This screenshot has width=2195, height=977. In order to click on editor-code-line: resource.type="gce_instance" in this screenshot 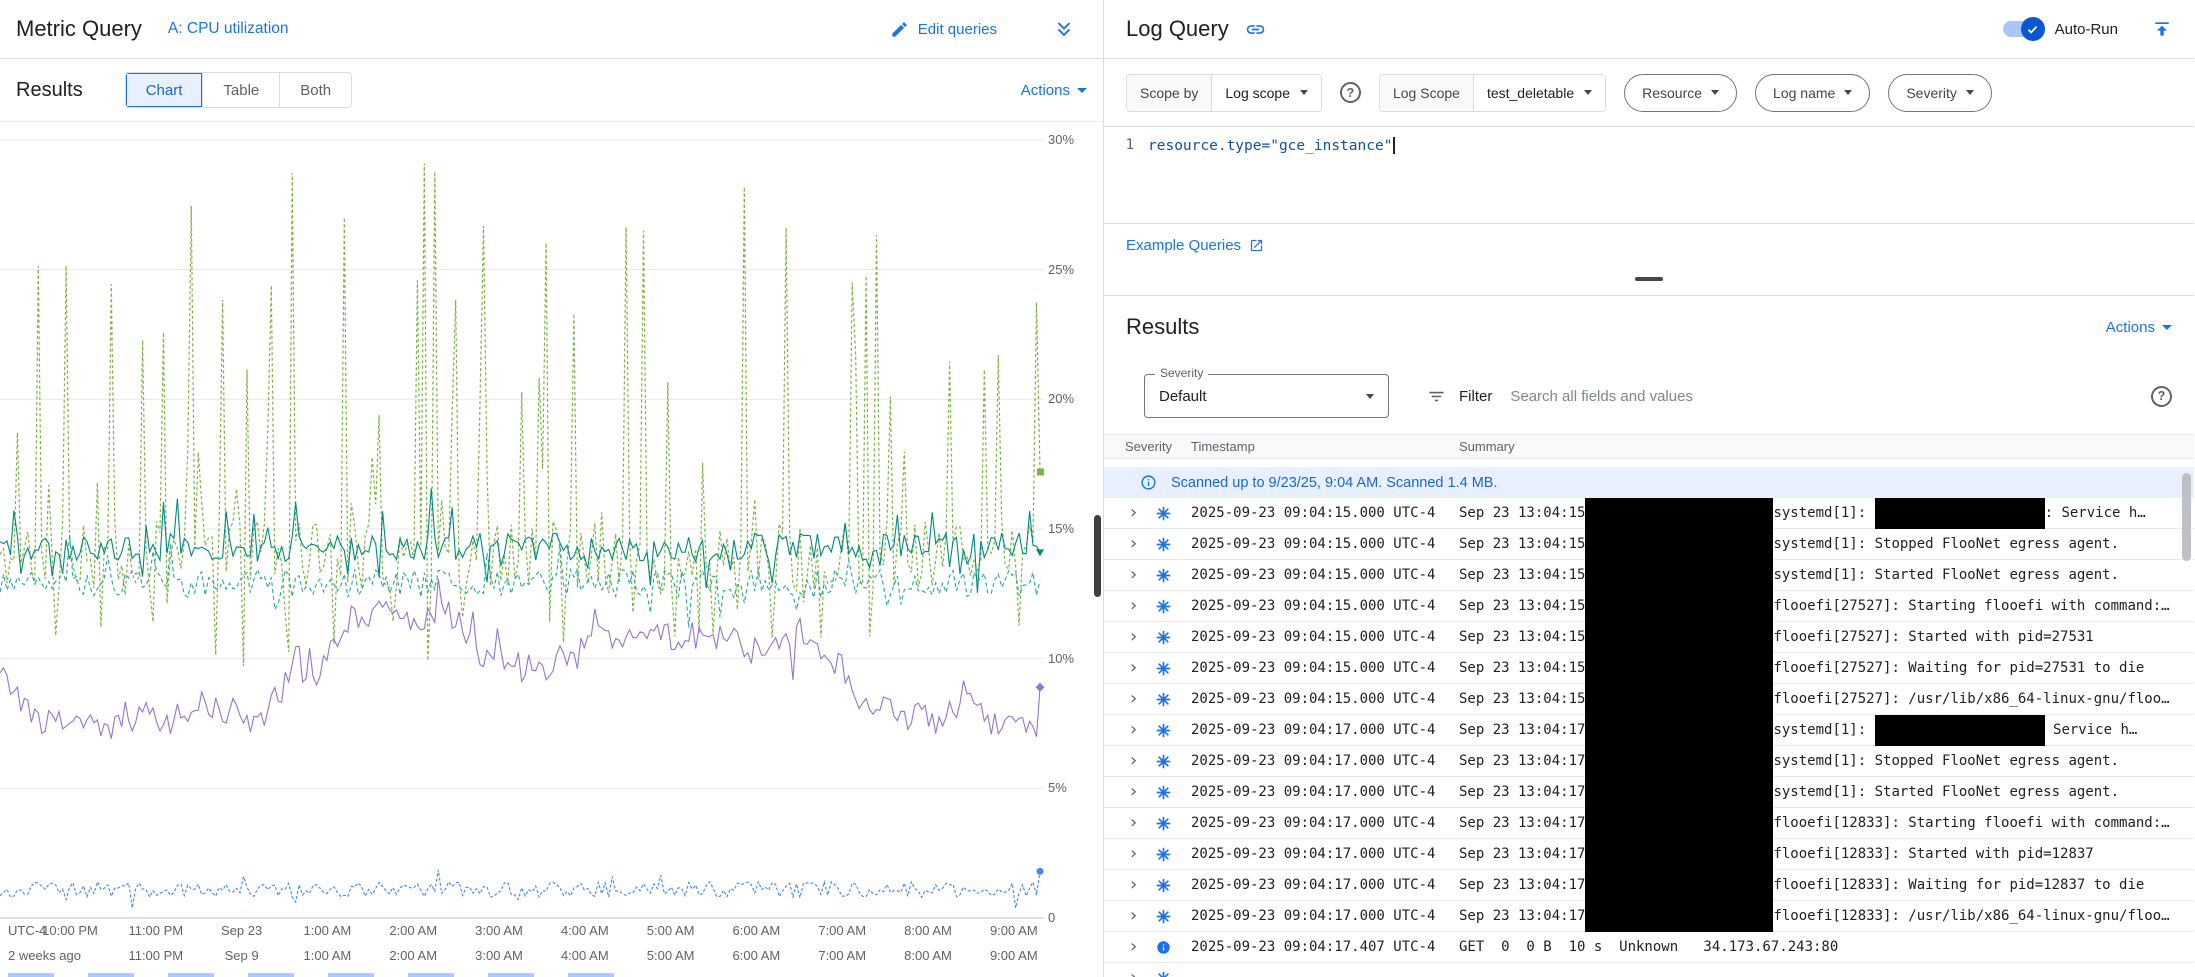, I will do `click(1272, 175)`.